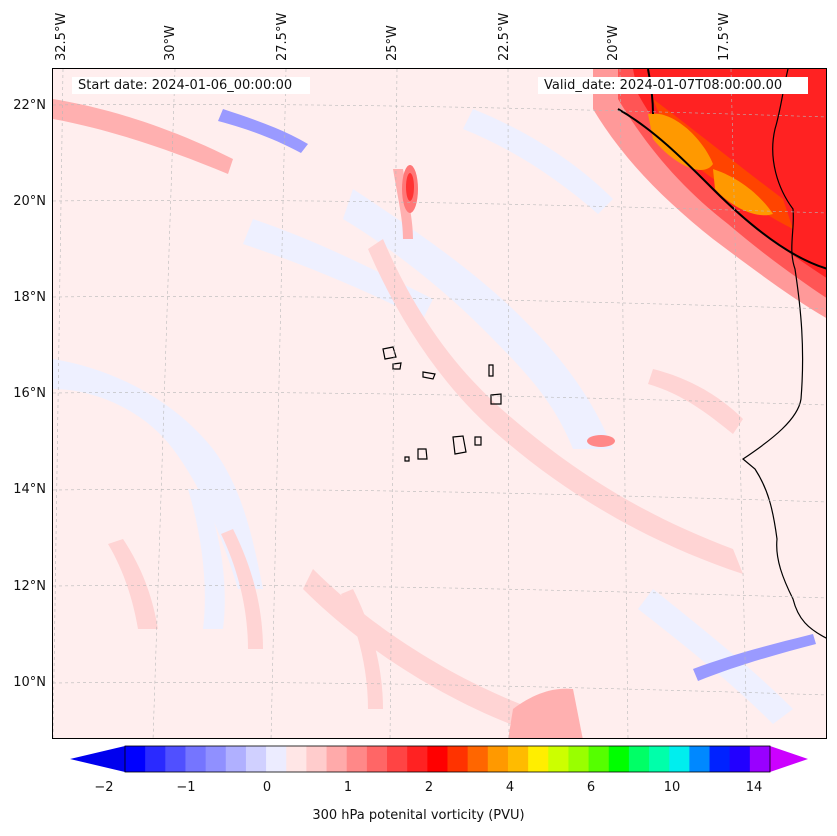 This screenshot has height=836, width=837. What do you see at coordinates (673, 85) in the screenshot?
I see `valid-date-label: Valid_date: 2024-01-07T08:00:00.00` at bounding box center [673, 85].